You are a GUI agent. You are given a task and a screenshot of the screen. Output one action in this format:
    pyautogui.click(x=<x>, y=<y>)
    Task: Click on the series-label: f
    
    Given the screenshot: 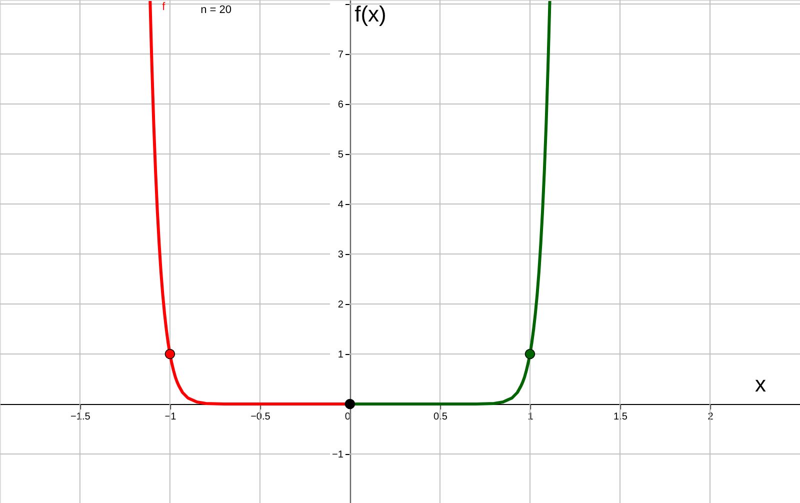 What is the action you would take?
    pyautogui.click(x=164, y=7)
    